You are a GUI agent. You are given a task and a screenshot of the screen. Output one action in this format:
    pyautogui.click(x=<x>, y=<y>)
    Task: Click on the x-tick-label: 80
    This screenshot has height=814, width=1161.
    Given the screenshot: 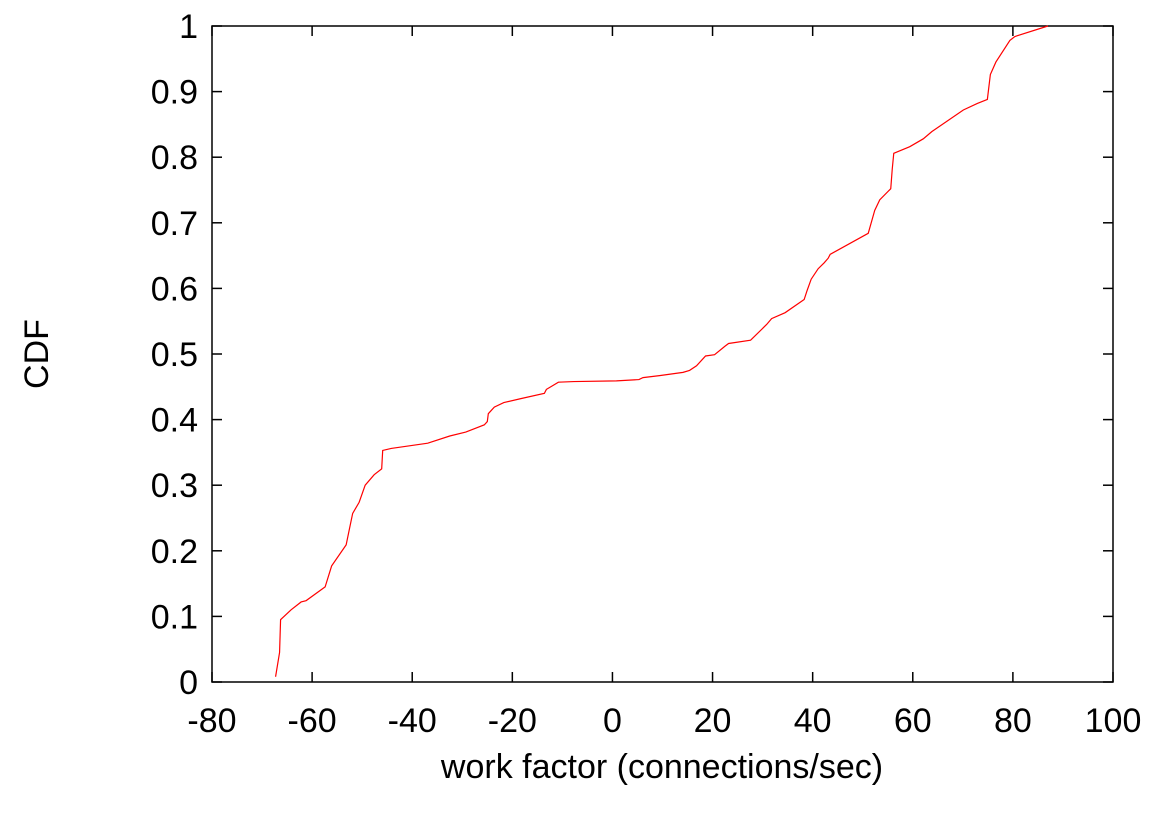 What is the action you would take?
    pyautogui.click(x=1013, y=721)
    